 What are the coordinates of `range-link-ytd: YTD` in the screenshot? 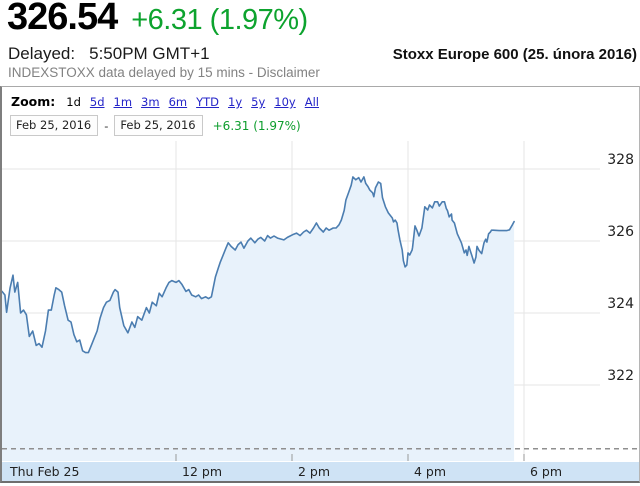 It's located at (208, 102).